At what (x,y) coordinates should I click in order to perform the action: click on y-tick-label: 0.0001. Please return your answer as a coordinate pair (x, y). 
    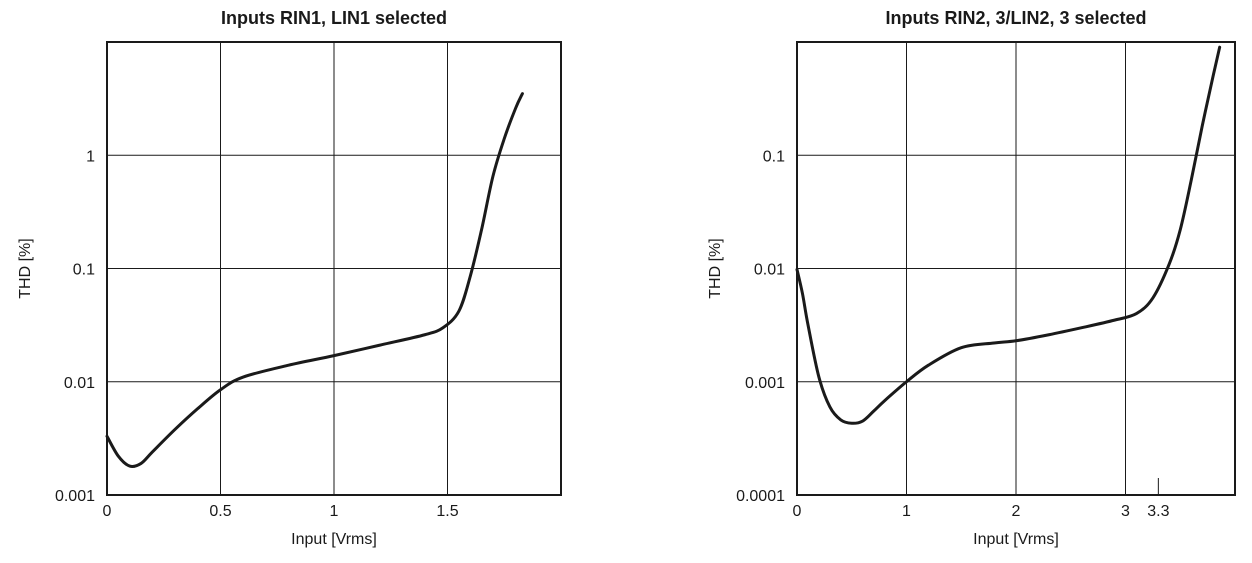
    Looking at the image, I should click on (760, 496).